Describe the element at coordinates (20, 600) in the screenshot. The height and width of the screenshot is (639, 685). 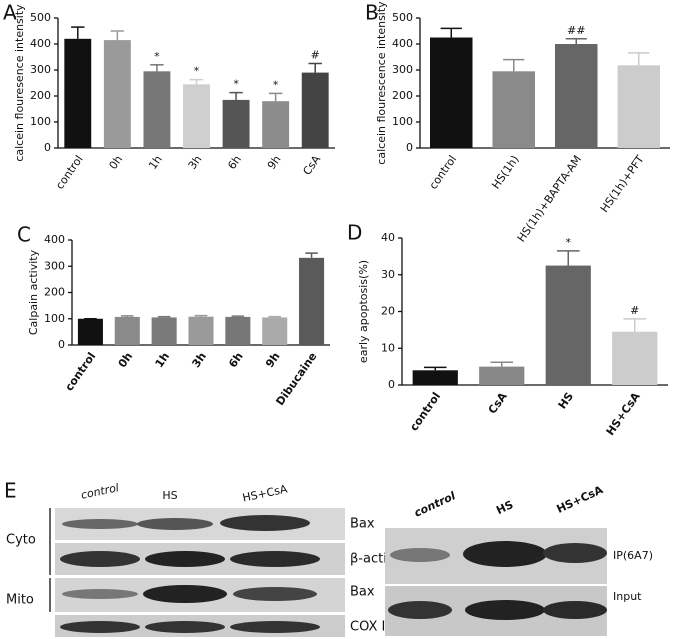
I see `group-label: Mito` at that location.